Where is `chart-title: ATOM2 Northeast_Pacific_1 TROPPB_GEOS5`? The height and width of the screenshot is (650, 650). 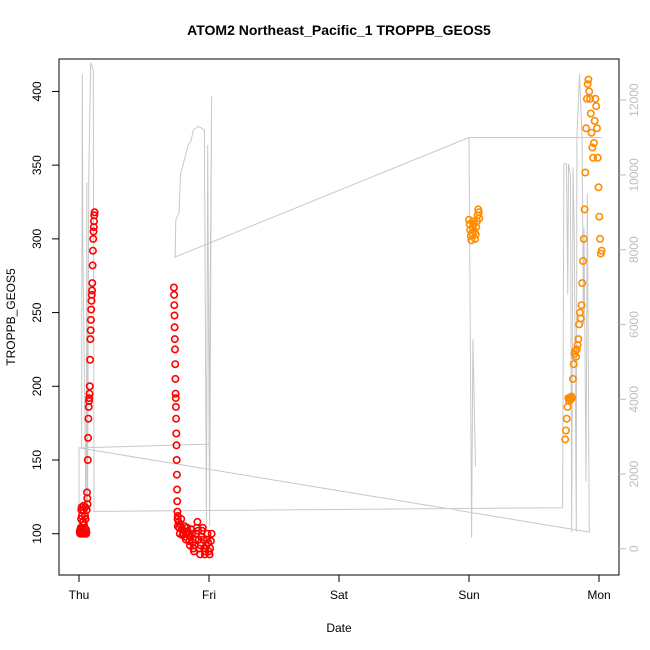 chart-title: ATOM2 Northeast_Pacific_1 TROPPB_GEOS5 is located at coordinates (339, 30).